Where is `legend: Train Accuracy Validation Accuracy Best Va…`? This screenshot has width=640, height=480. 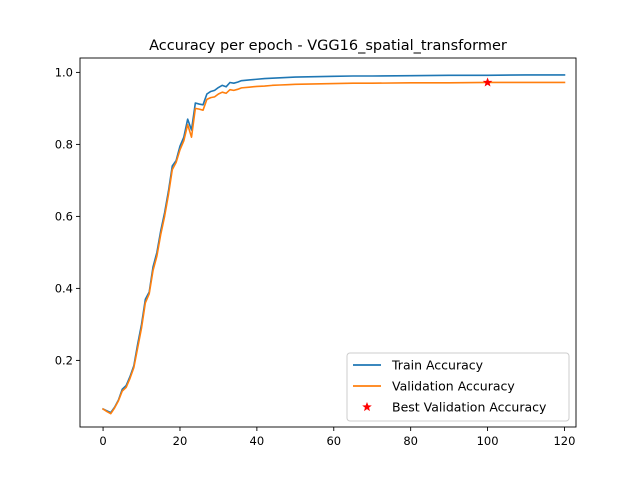
legend: Train Accuracy Validation Accuracy Best Va… is located at coordinates (458, 387).